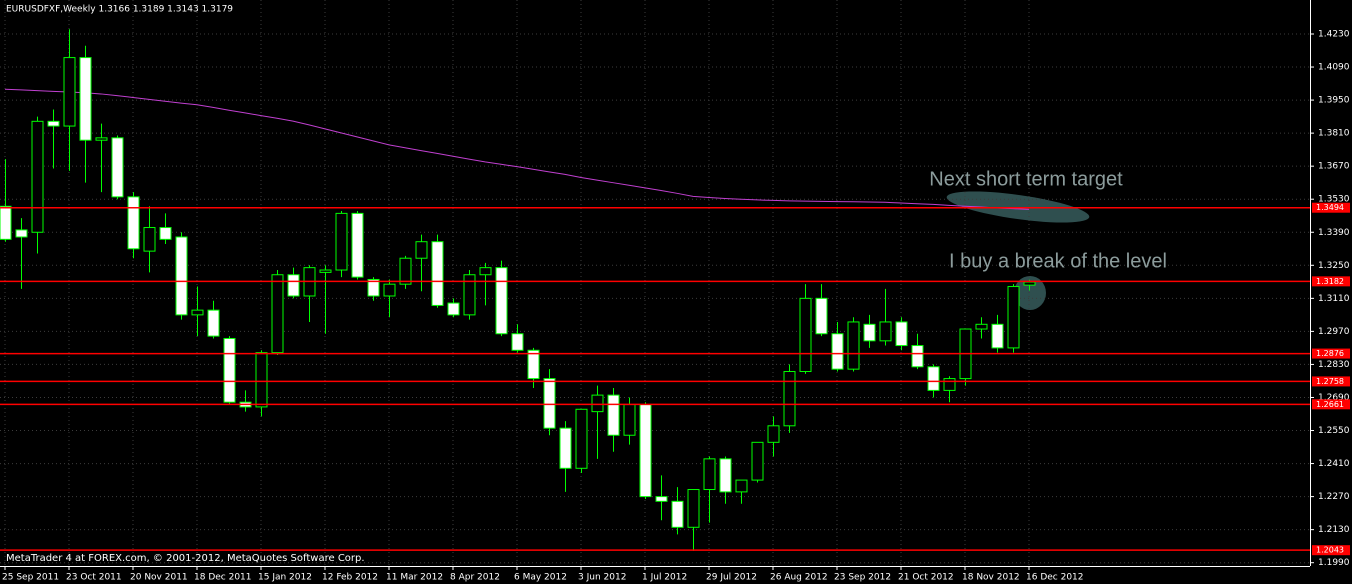 The height and width of the screenshot is (584, 1352). I want to click on x-tick-label: 12 Feb 2012, so click(350, 578).